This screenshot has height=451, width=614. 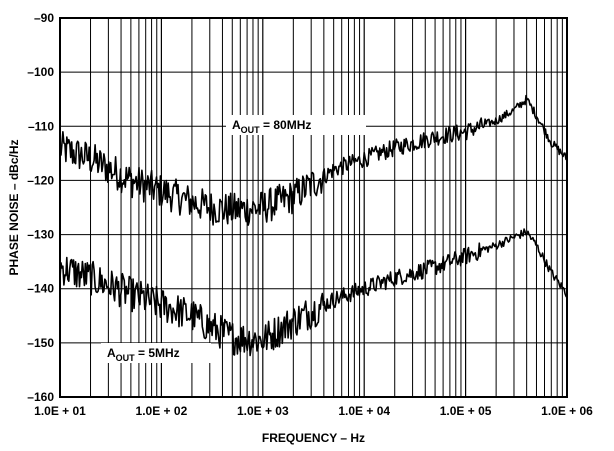 I want to click on x-tick-label: 1.0E + 03, so click(x=263, y=411).